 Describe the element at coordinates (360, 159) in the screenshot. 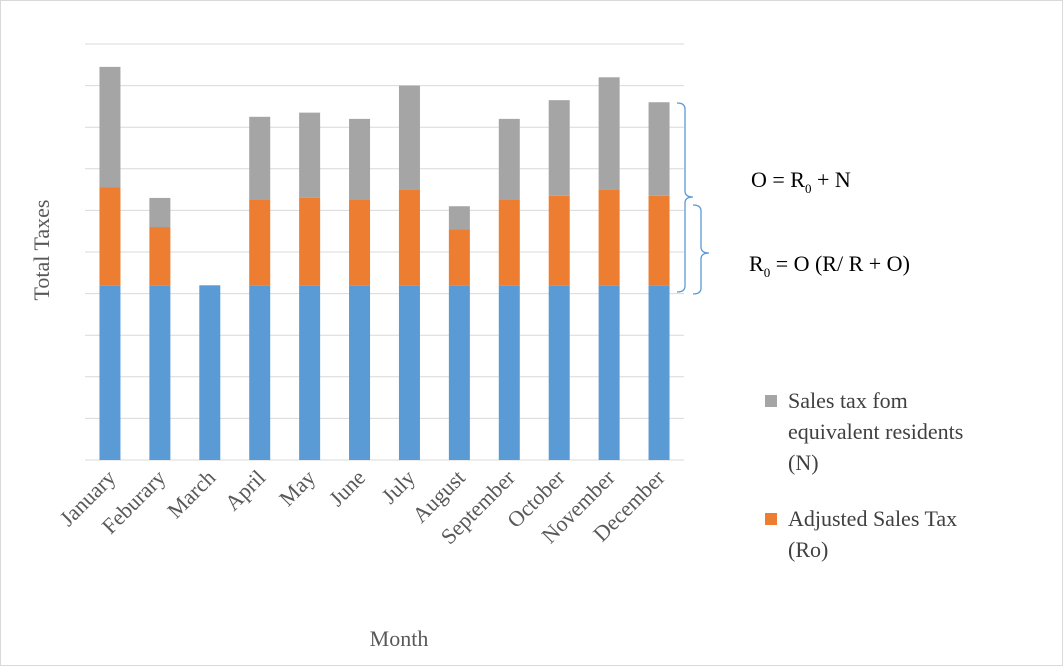

I see `bar-segment-june-s2` at that location.